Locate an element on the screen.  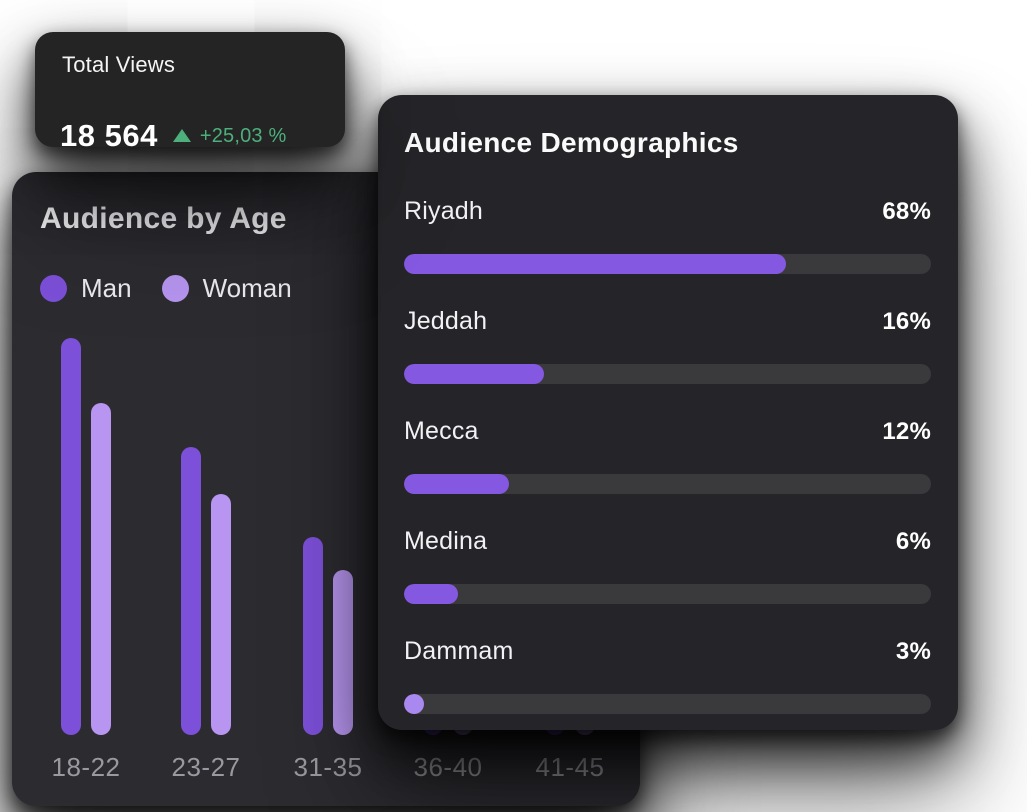
man-legend-dot-icon is located at coordinates (53, 288).